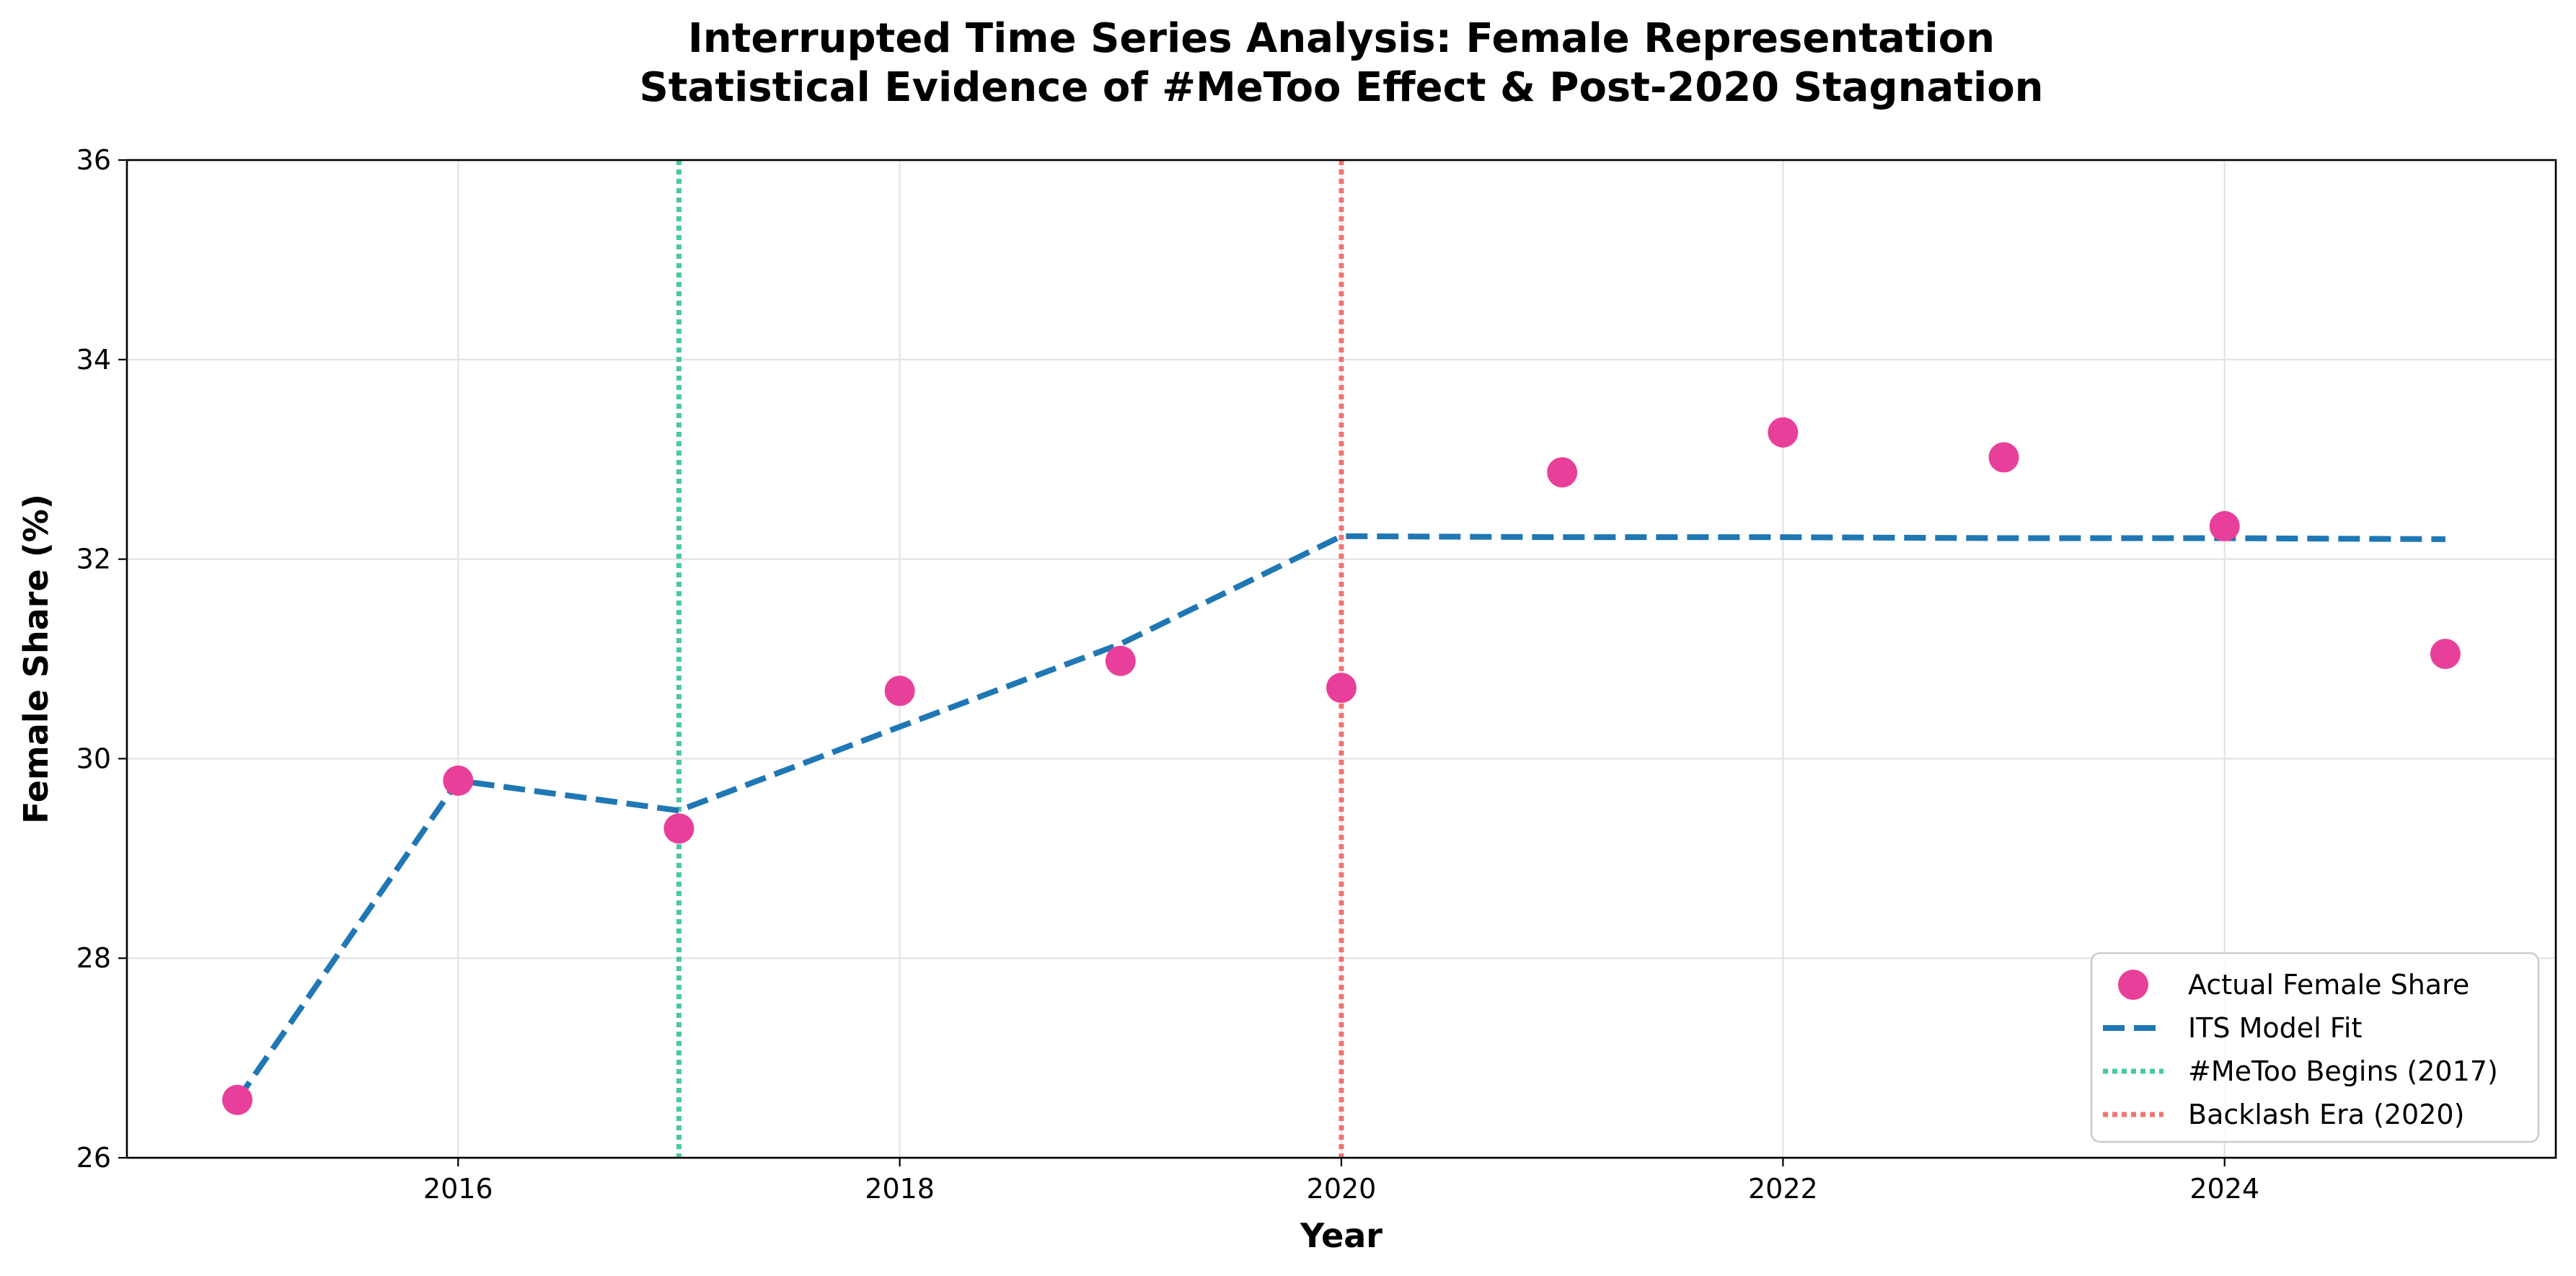 Image resolution: width=2576 pixels, height=1276 pixels. I want to click on legend-label: ITS Model Fit, so click(2275, 1028).